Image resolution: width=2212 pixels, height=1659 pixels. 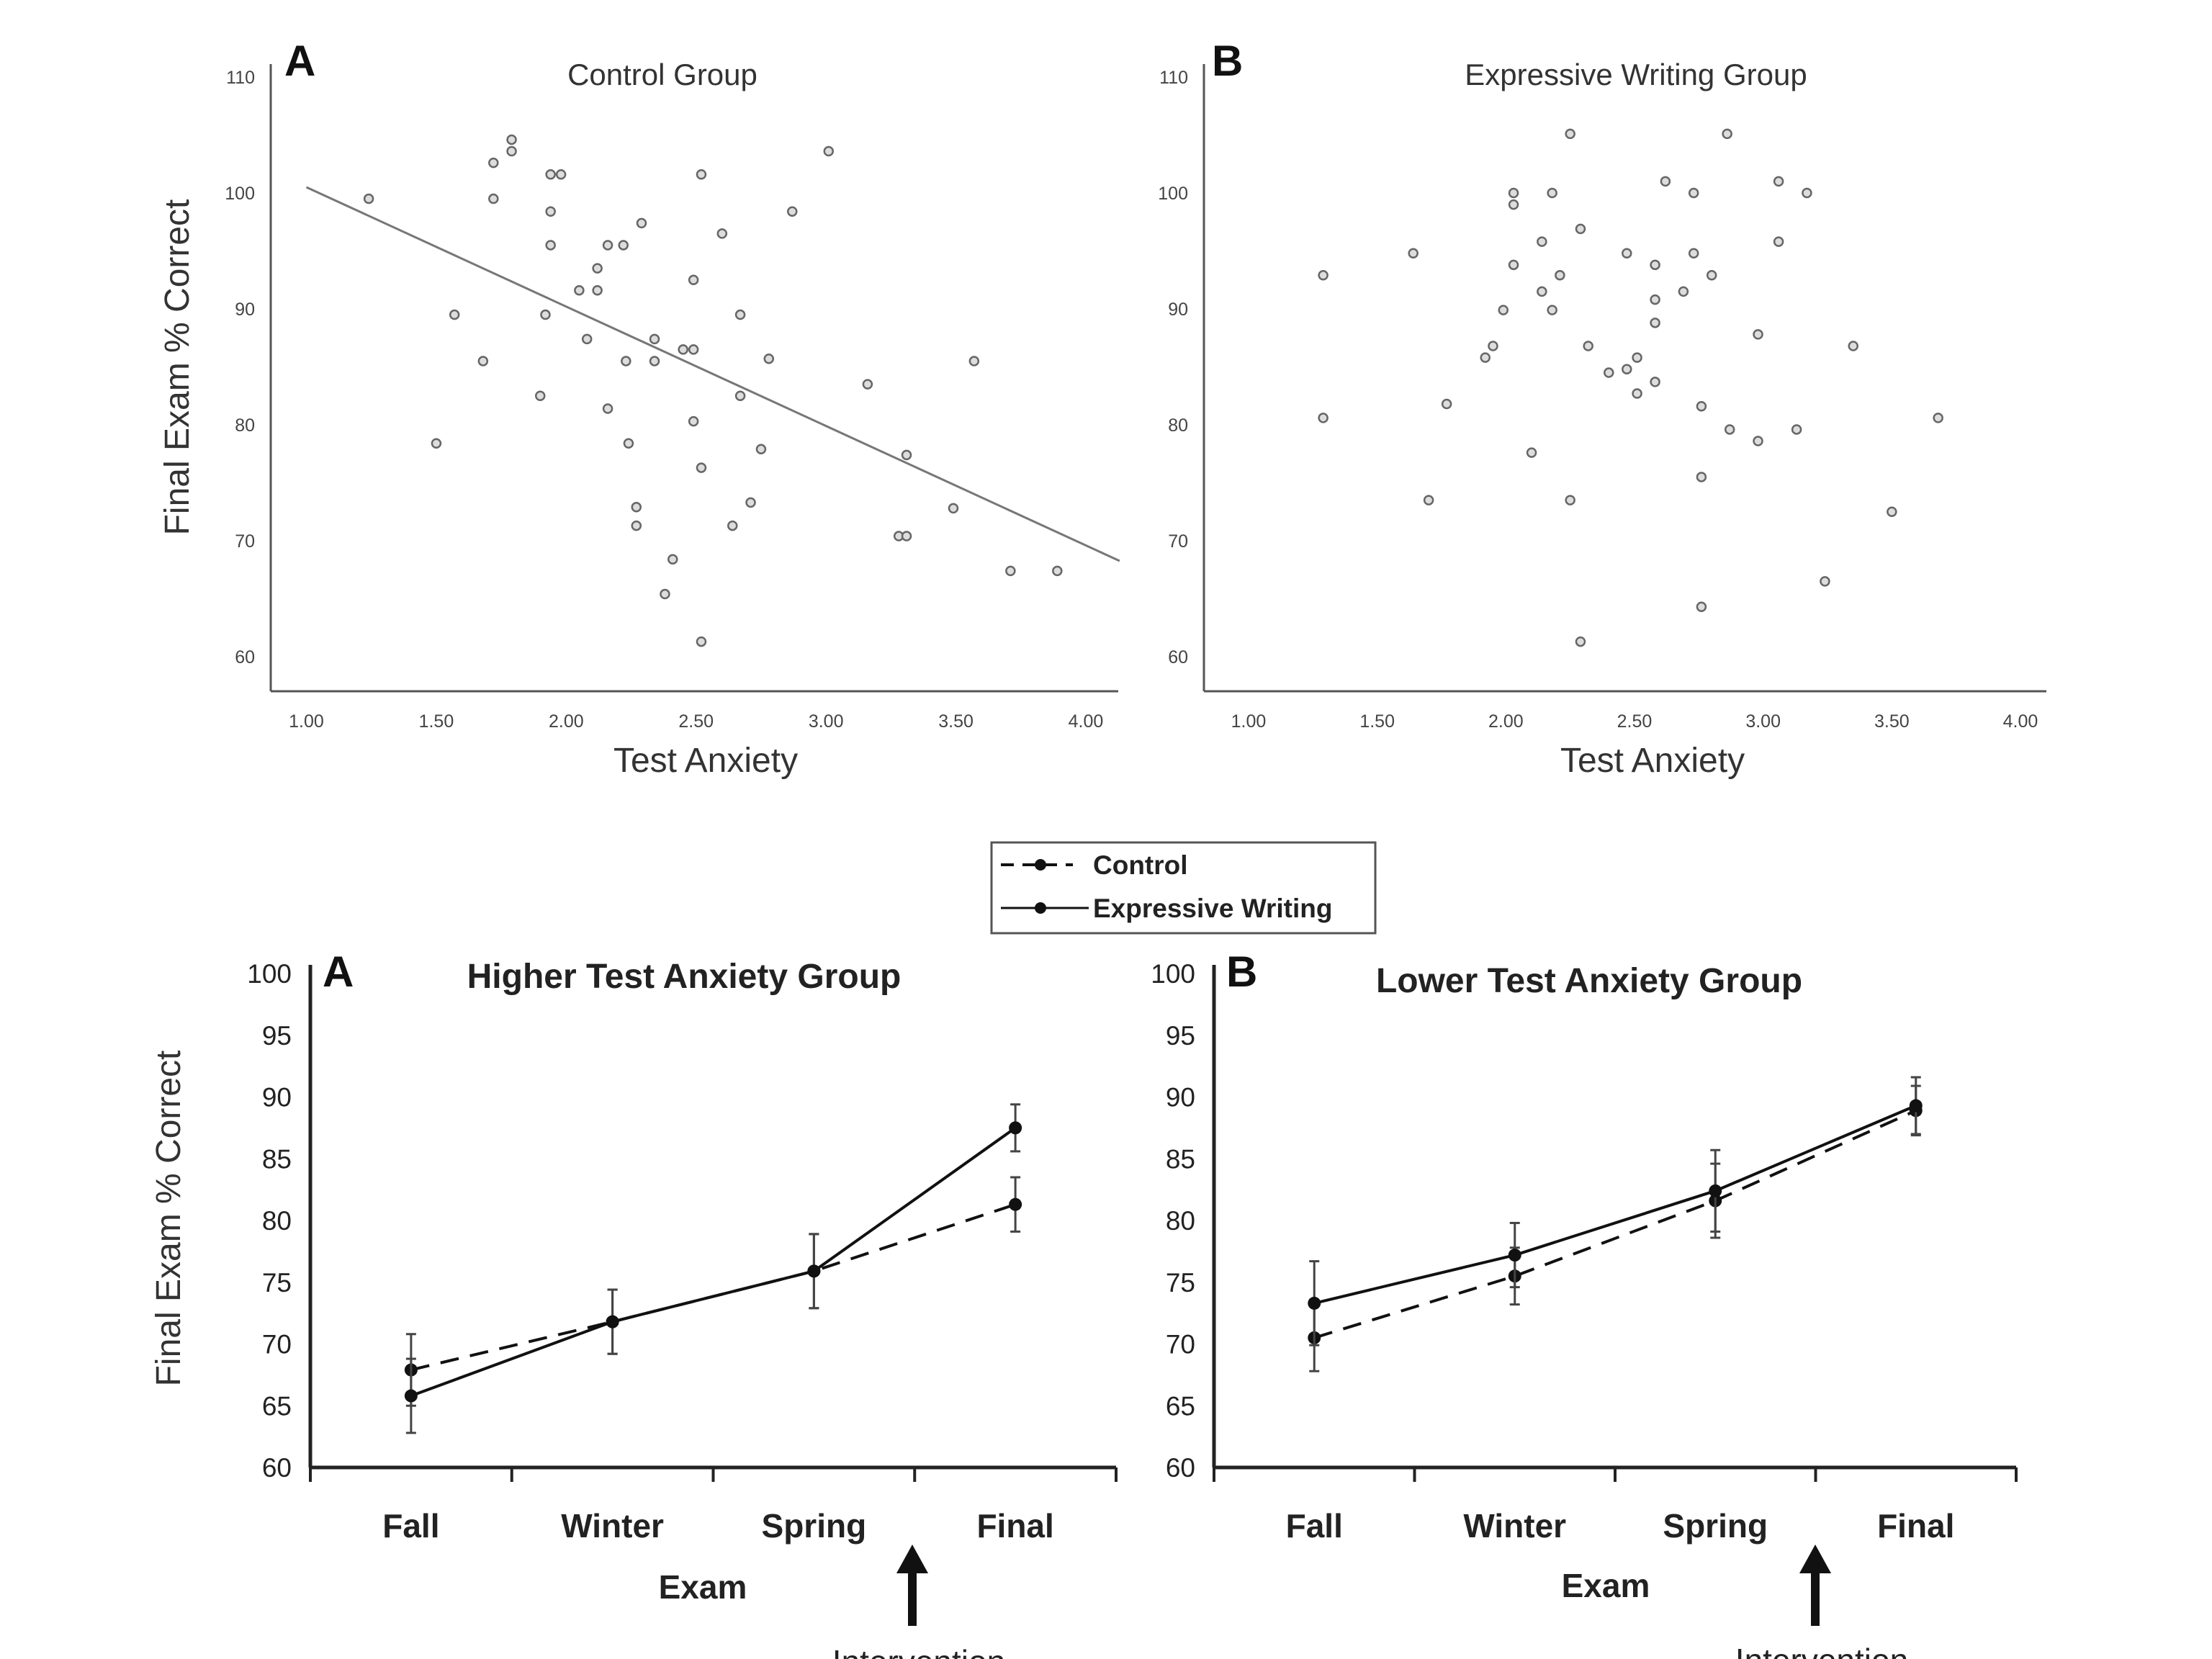 What do you see at coordinates (1140, 865) in the screenshot?
I see `legend-label-control: Control` at bounding box center [1140, 865].